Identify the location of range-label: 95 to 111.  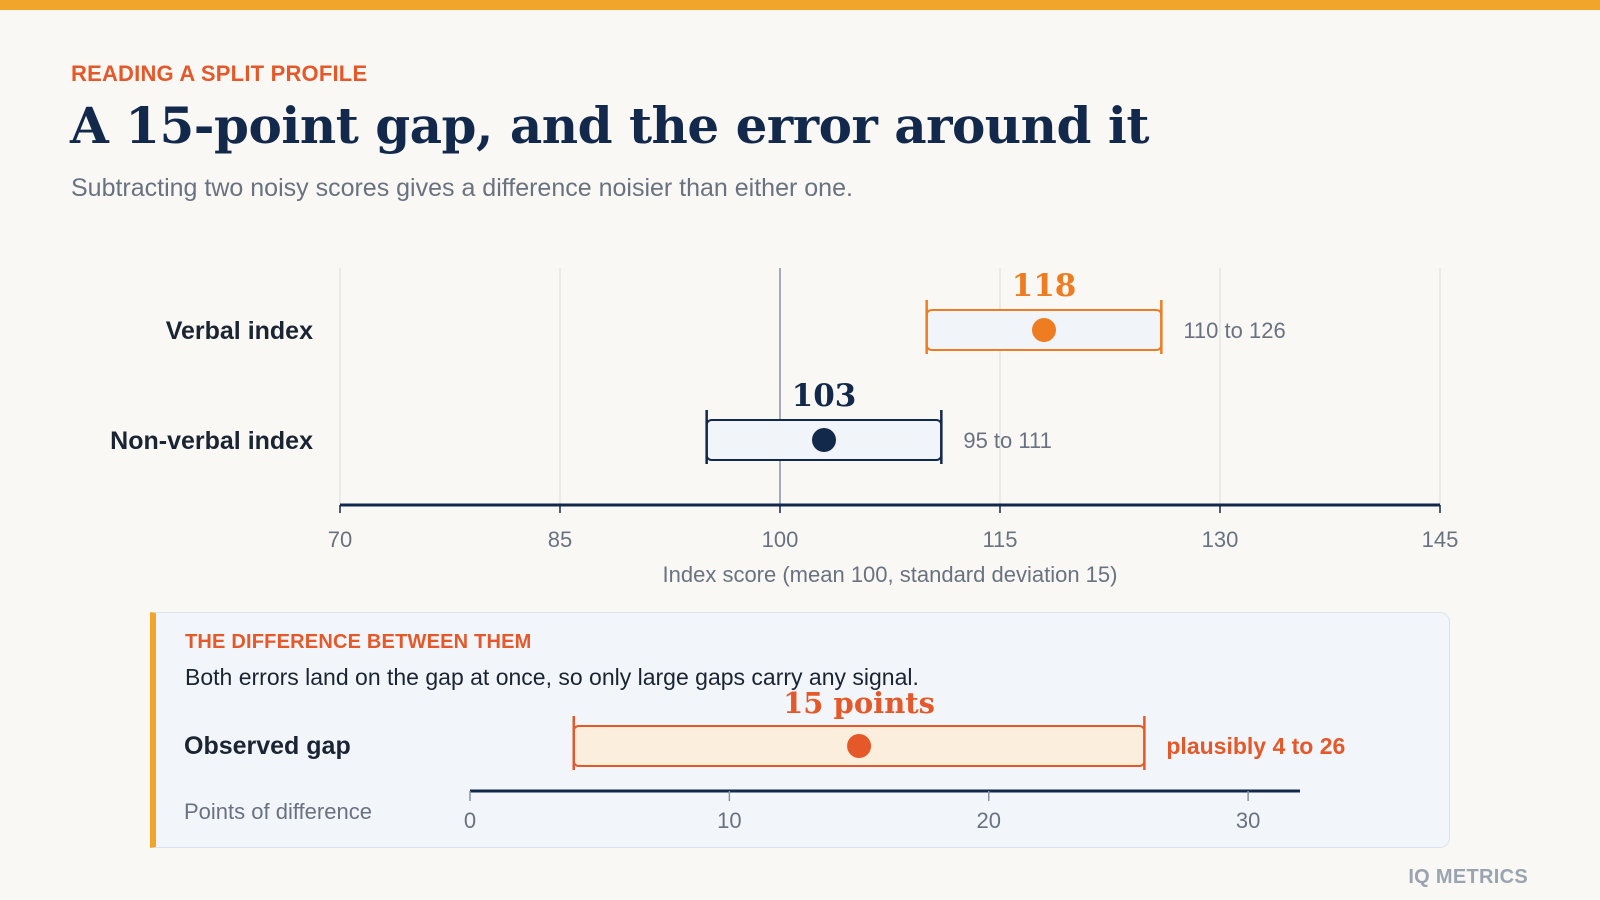
(1007, 440).